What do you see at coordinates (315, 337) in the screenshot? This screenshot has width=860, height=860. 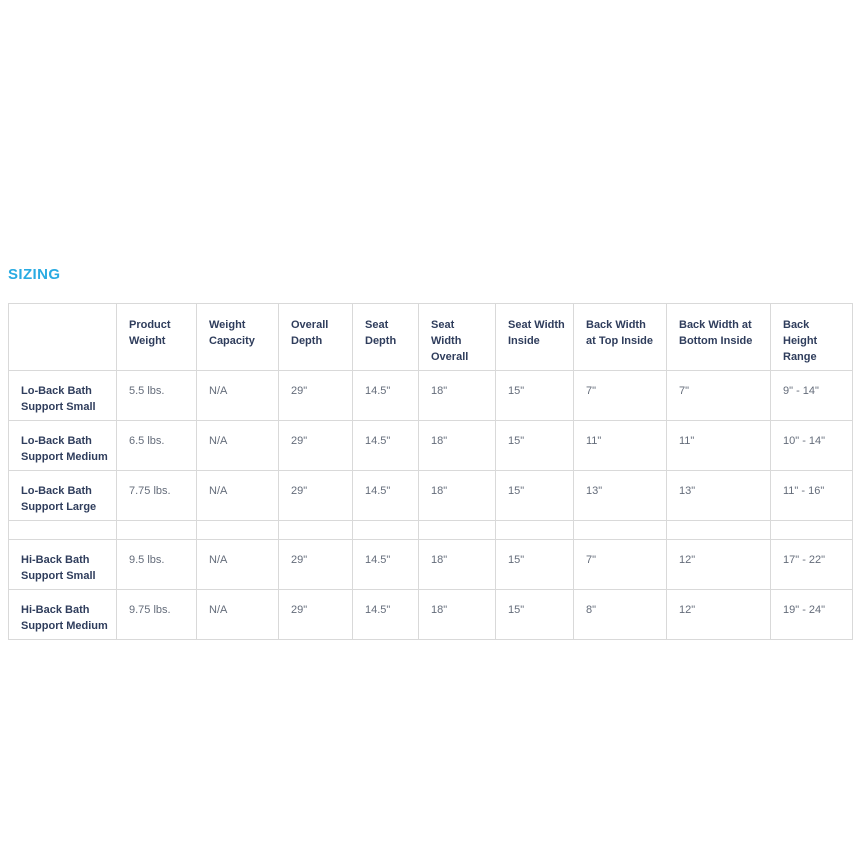 I see `column-header: Overall Depth` at bounding box center [315, 337].